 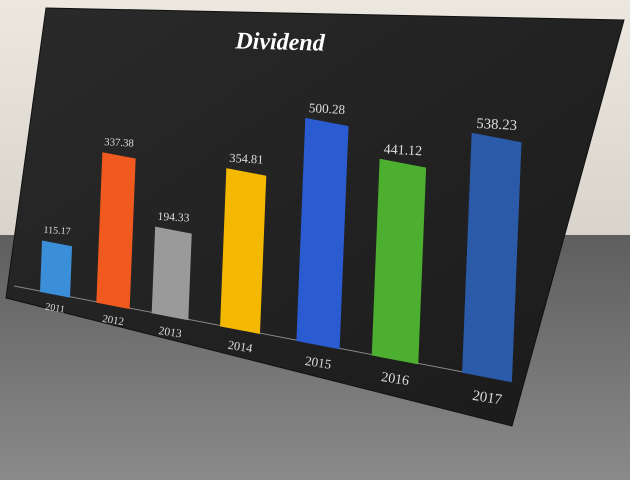 What do you see at coordinates (57, 231) in the screenshot?
I see `value-label: 115.17` at bounding box center [57, 231].